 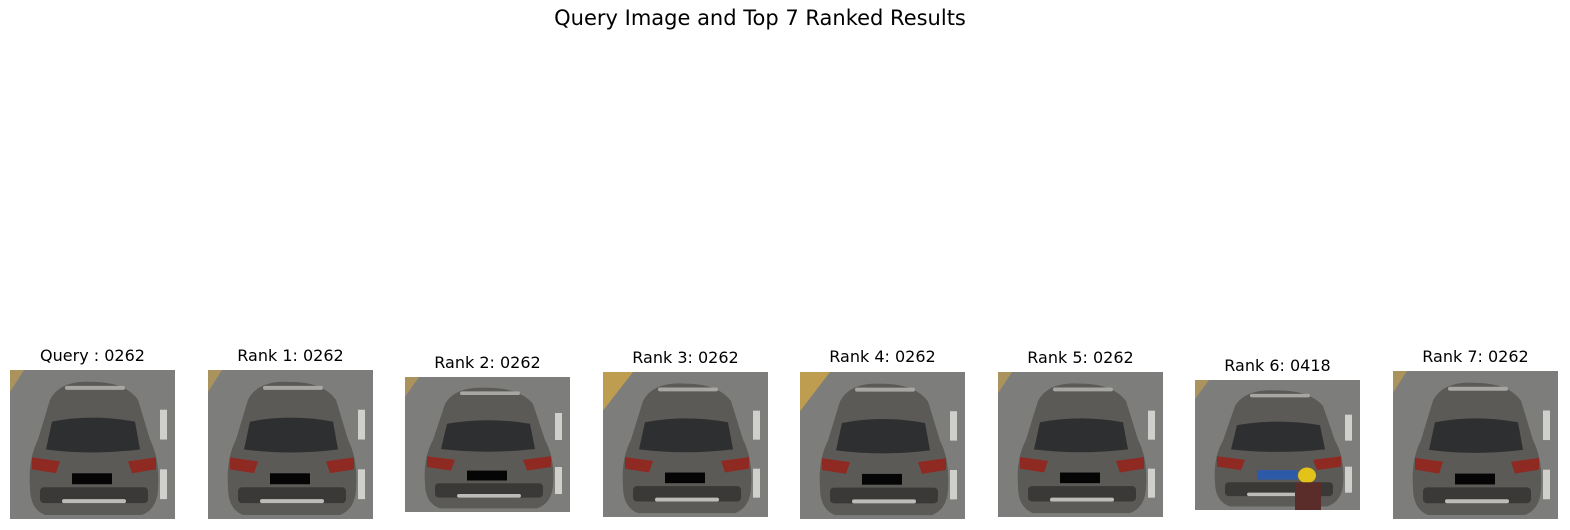 I want to click on panel-label: Rank 5: 0262, so click(x=1080, y=357).